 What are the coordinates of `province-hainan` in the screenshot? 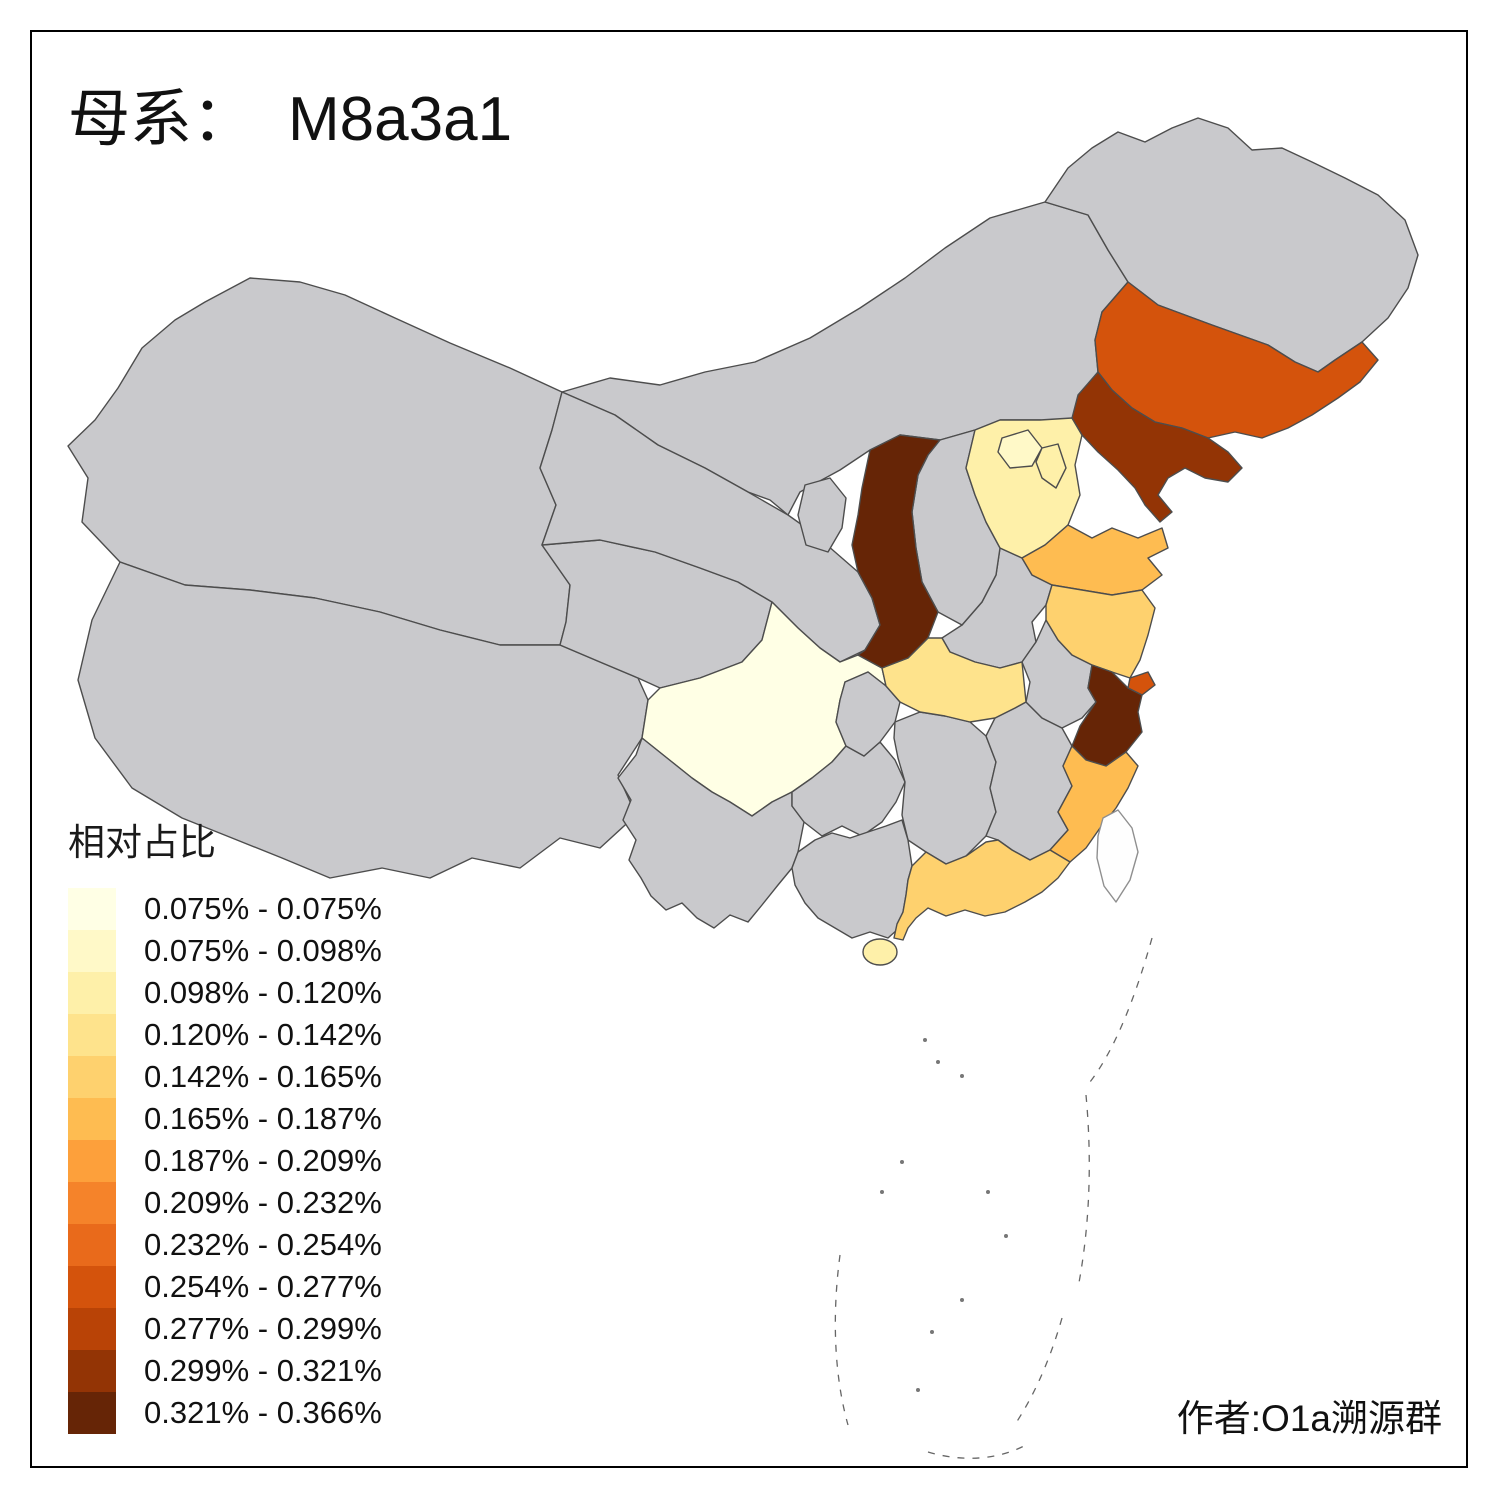 It's located at (880, 952).